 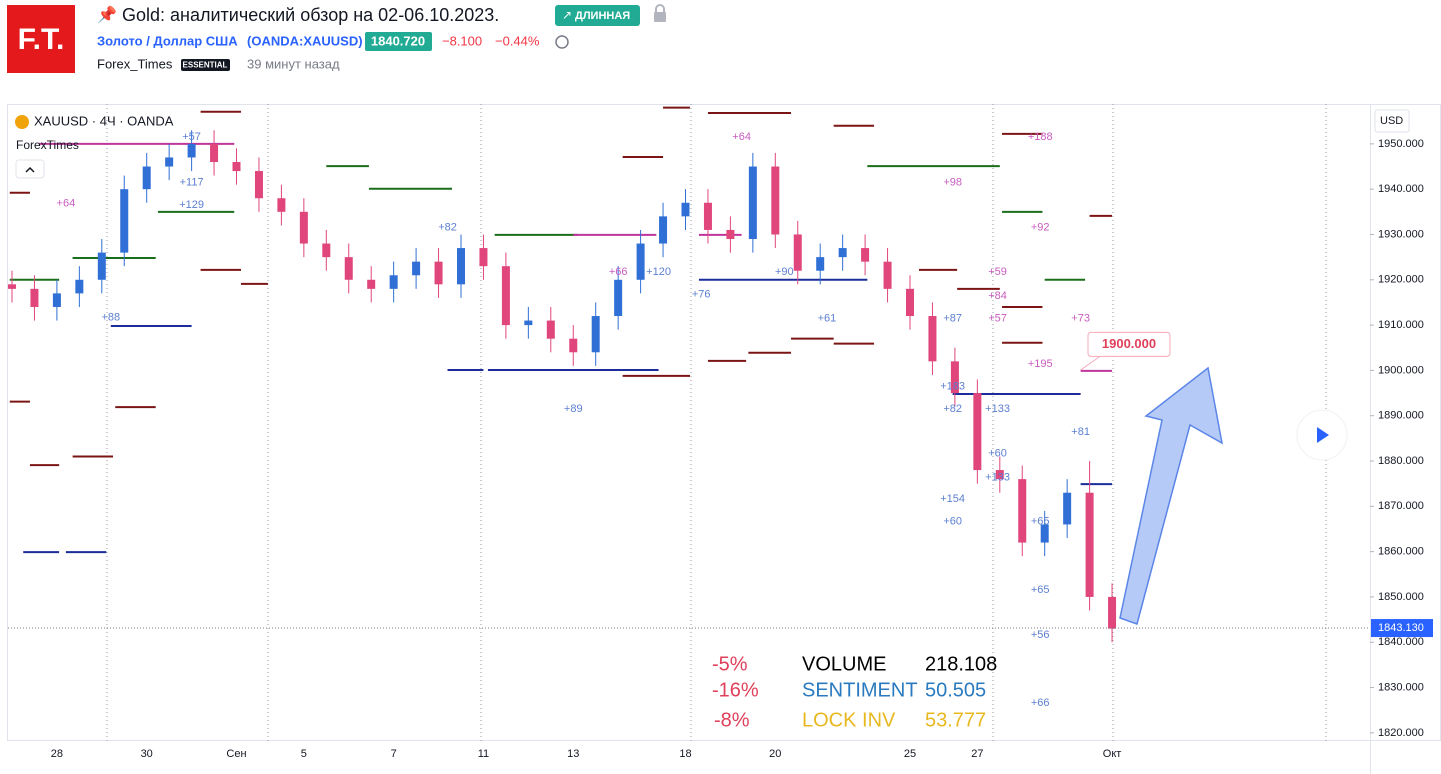 What do you see at coordinates (1129, 343) in the screenshot?
I see `callout-label: 1900.000` at bounding box center [1129, 343].